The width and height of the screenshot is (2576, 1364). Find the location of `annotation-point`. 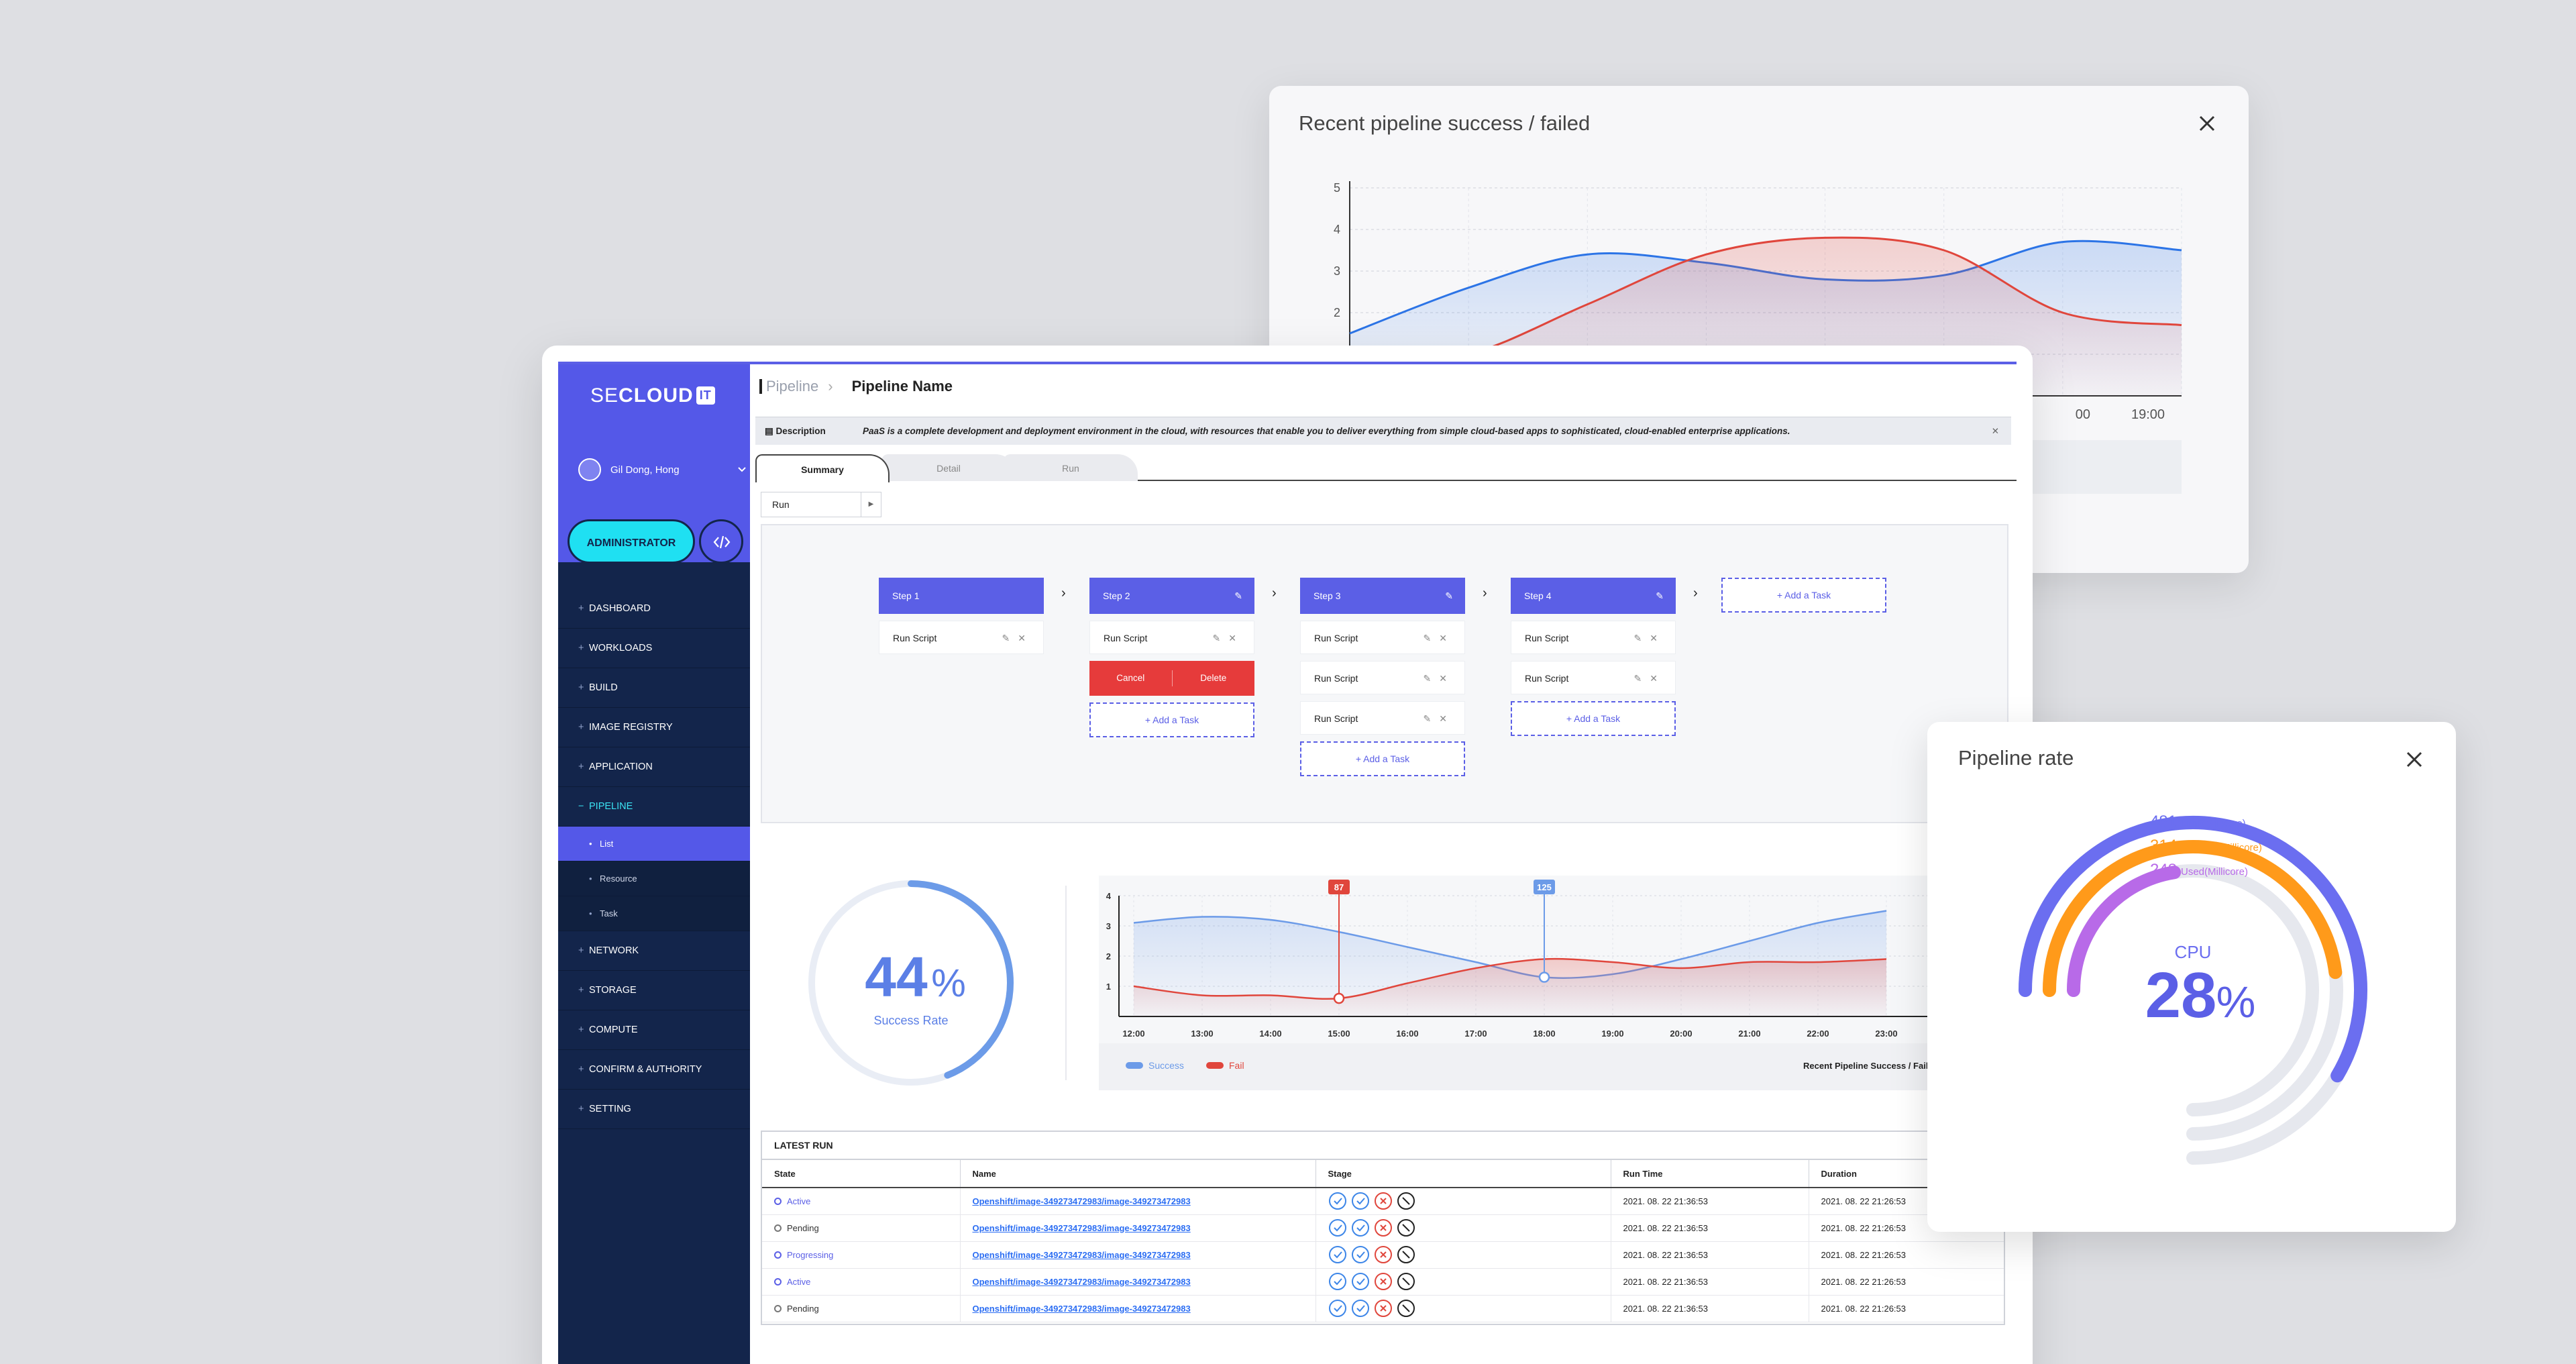

annotation-point is located at coordinates (1339, 998).